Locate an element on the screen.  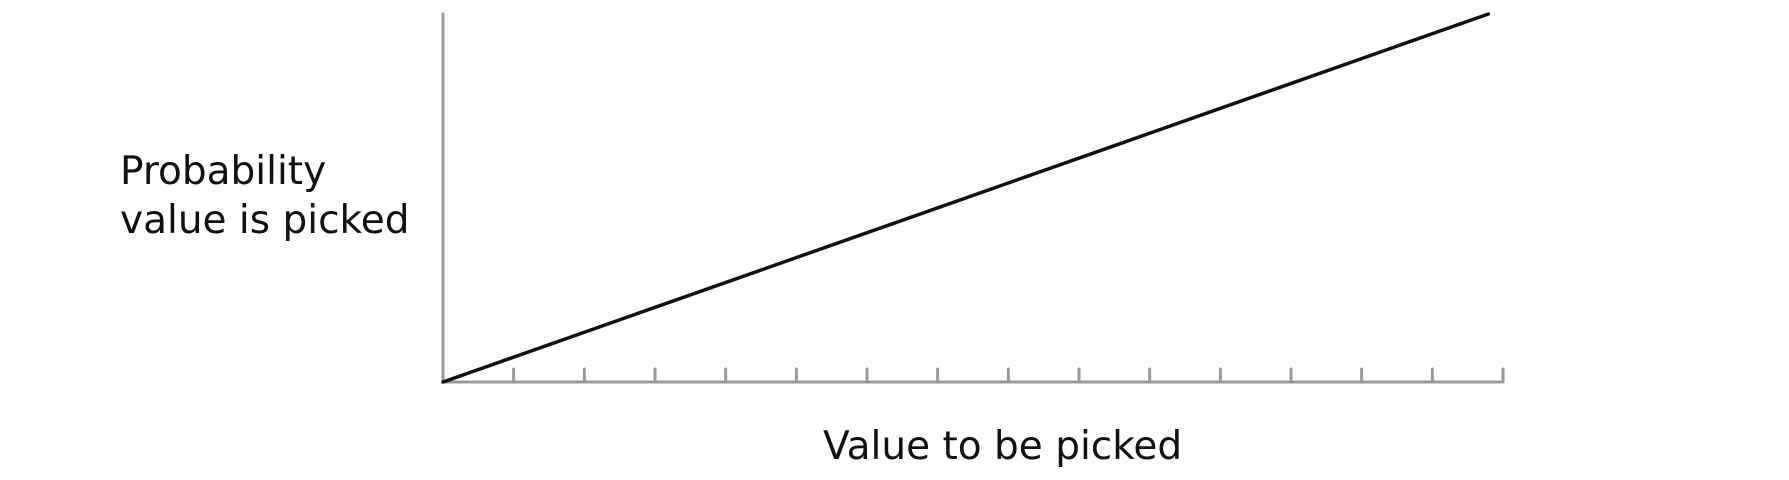
x-axis-ticks is located at coordinates (1008, 375).